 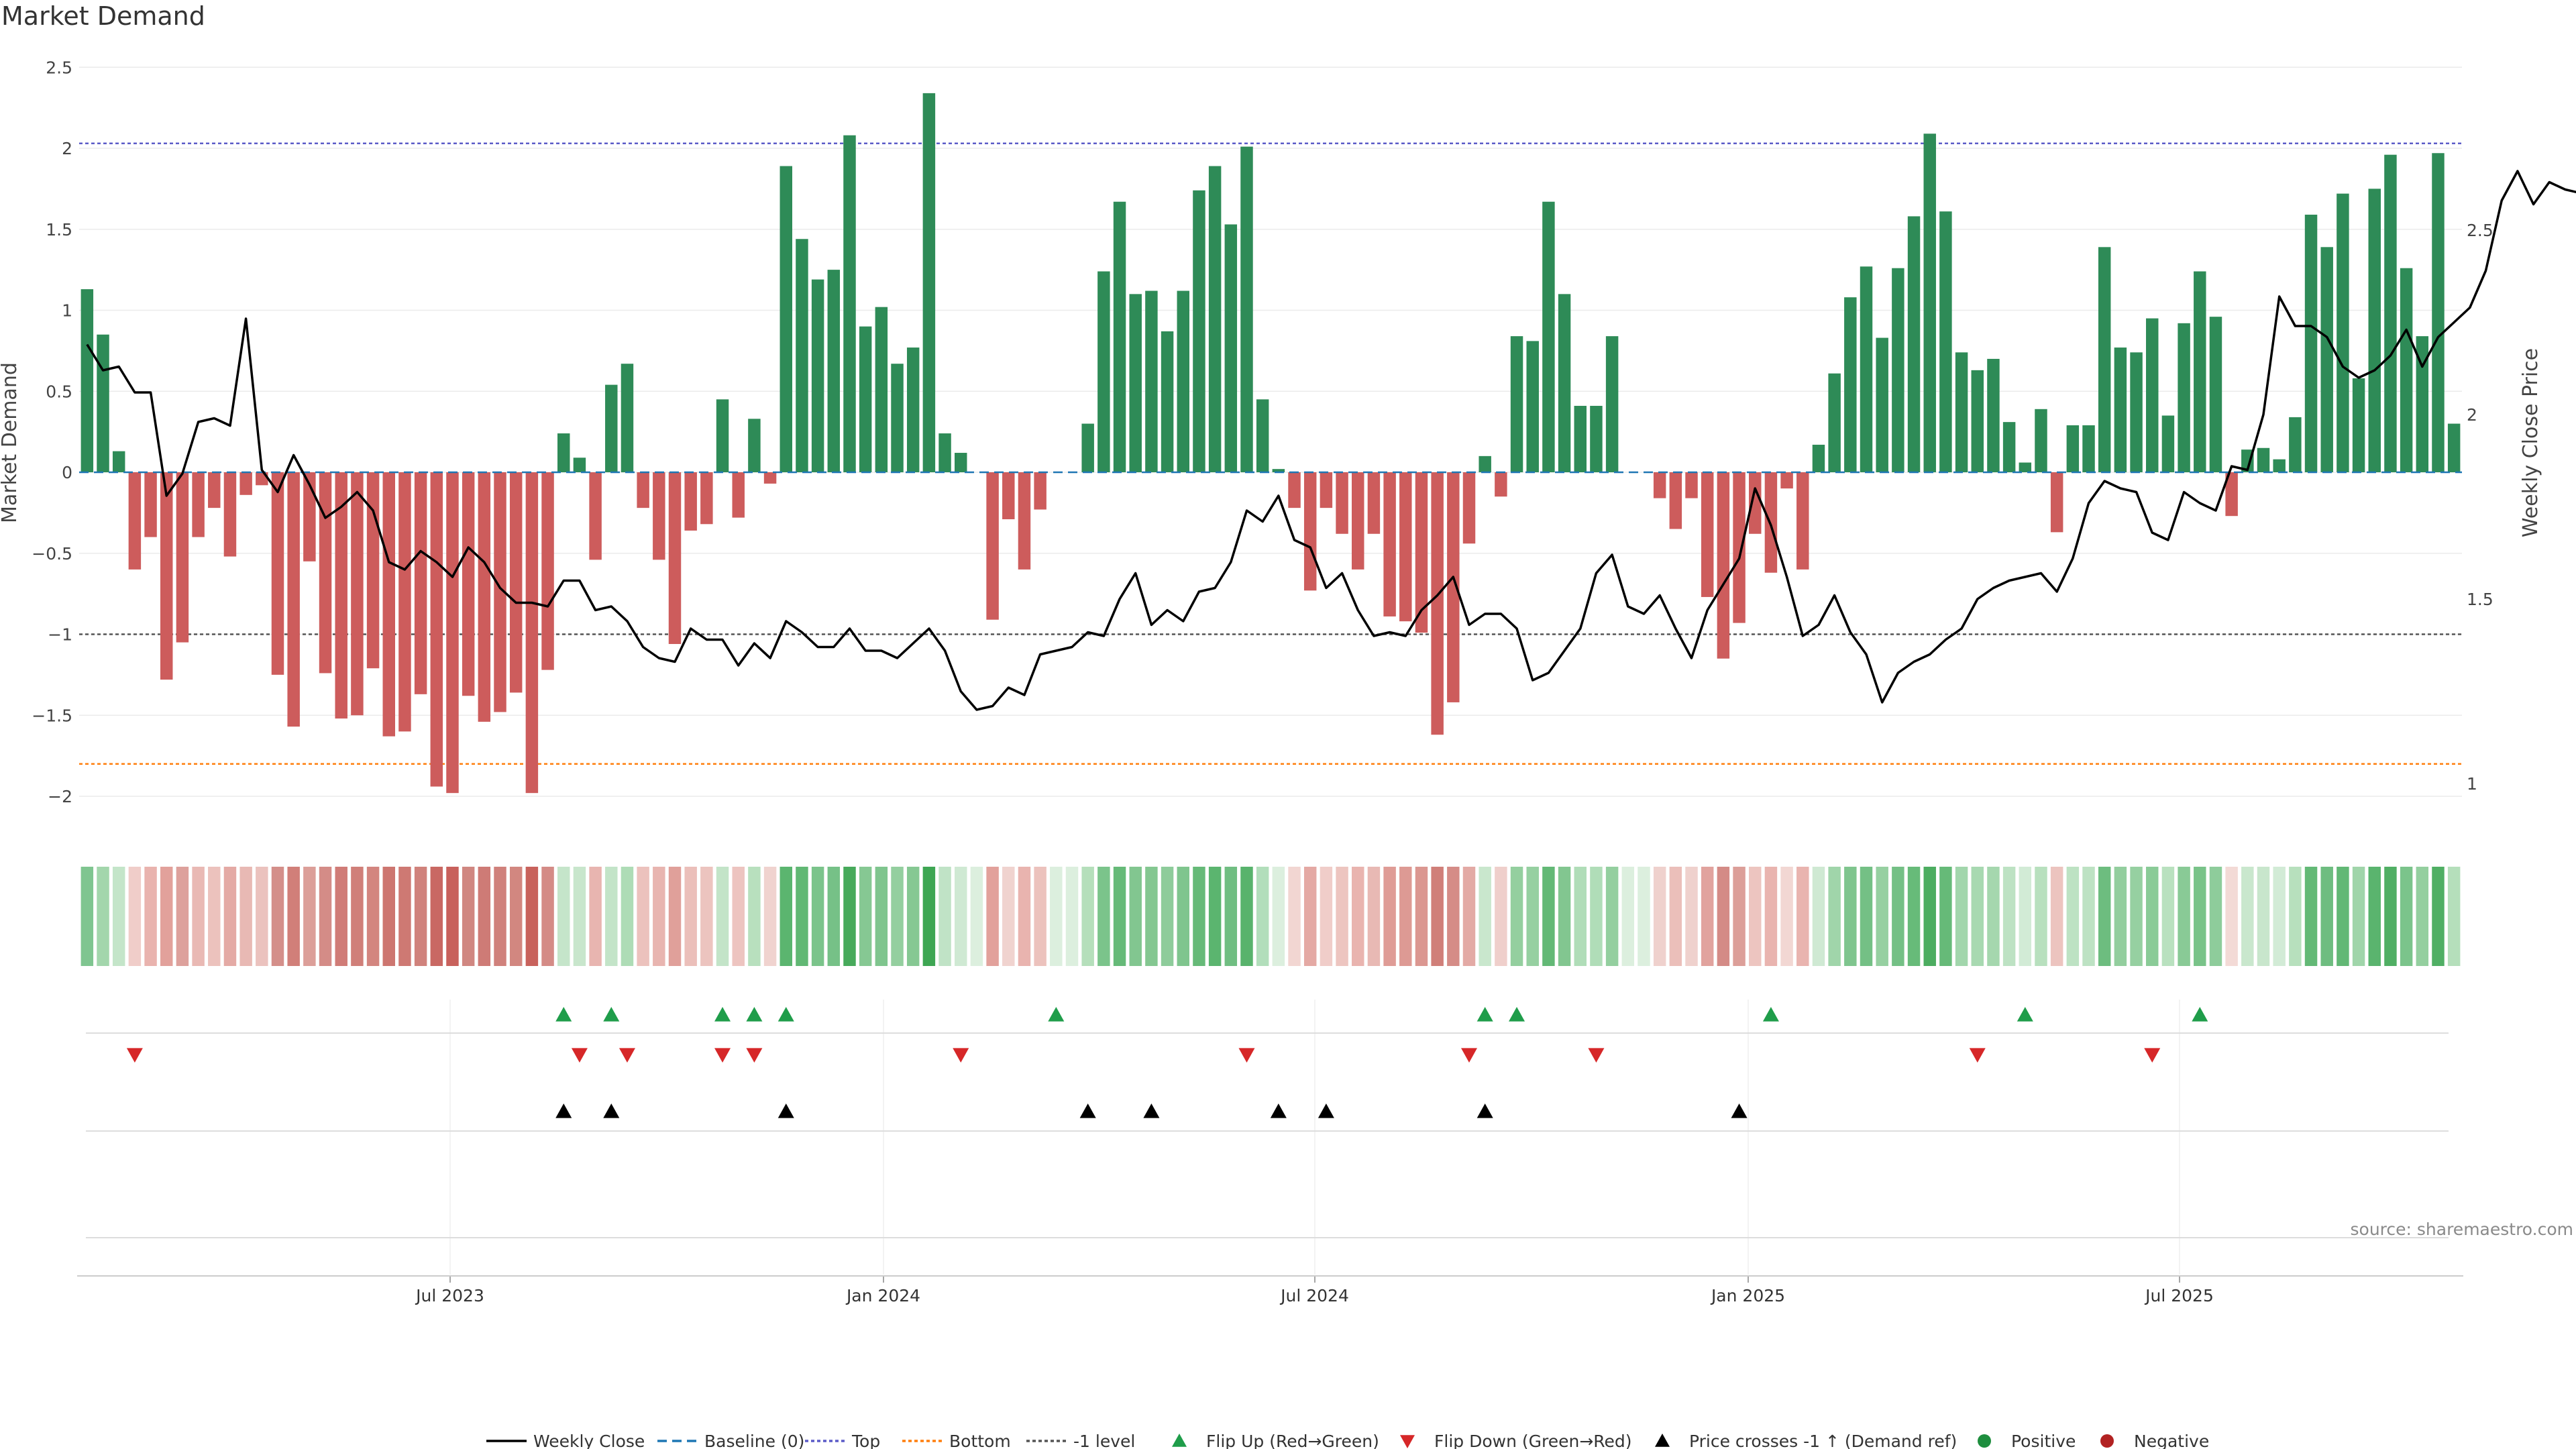 I want to click on legend-label: Flip Down (Green→Red), so click(x=1533, y=1440).